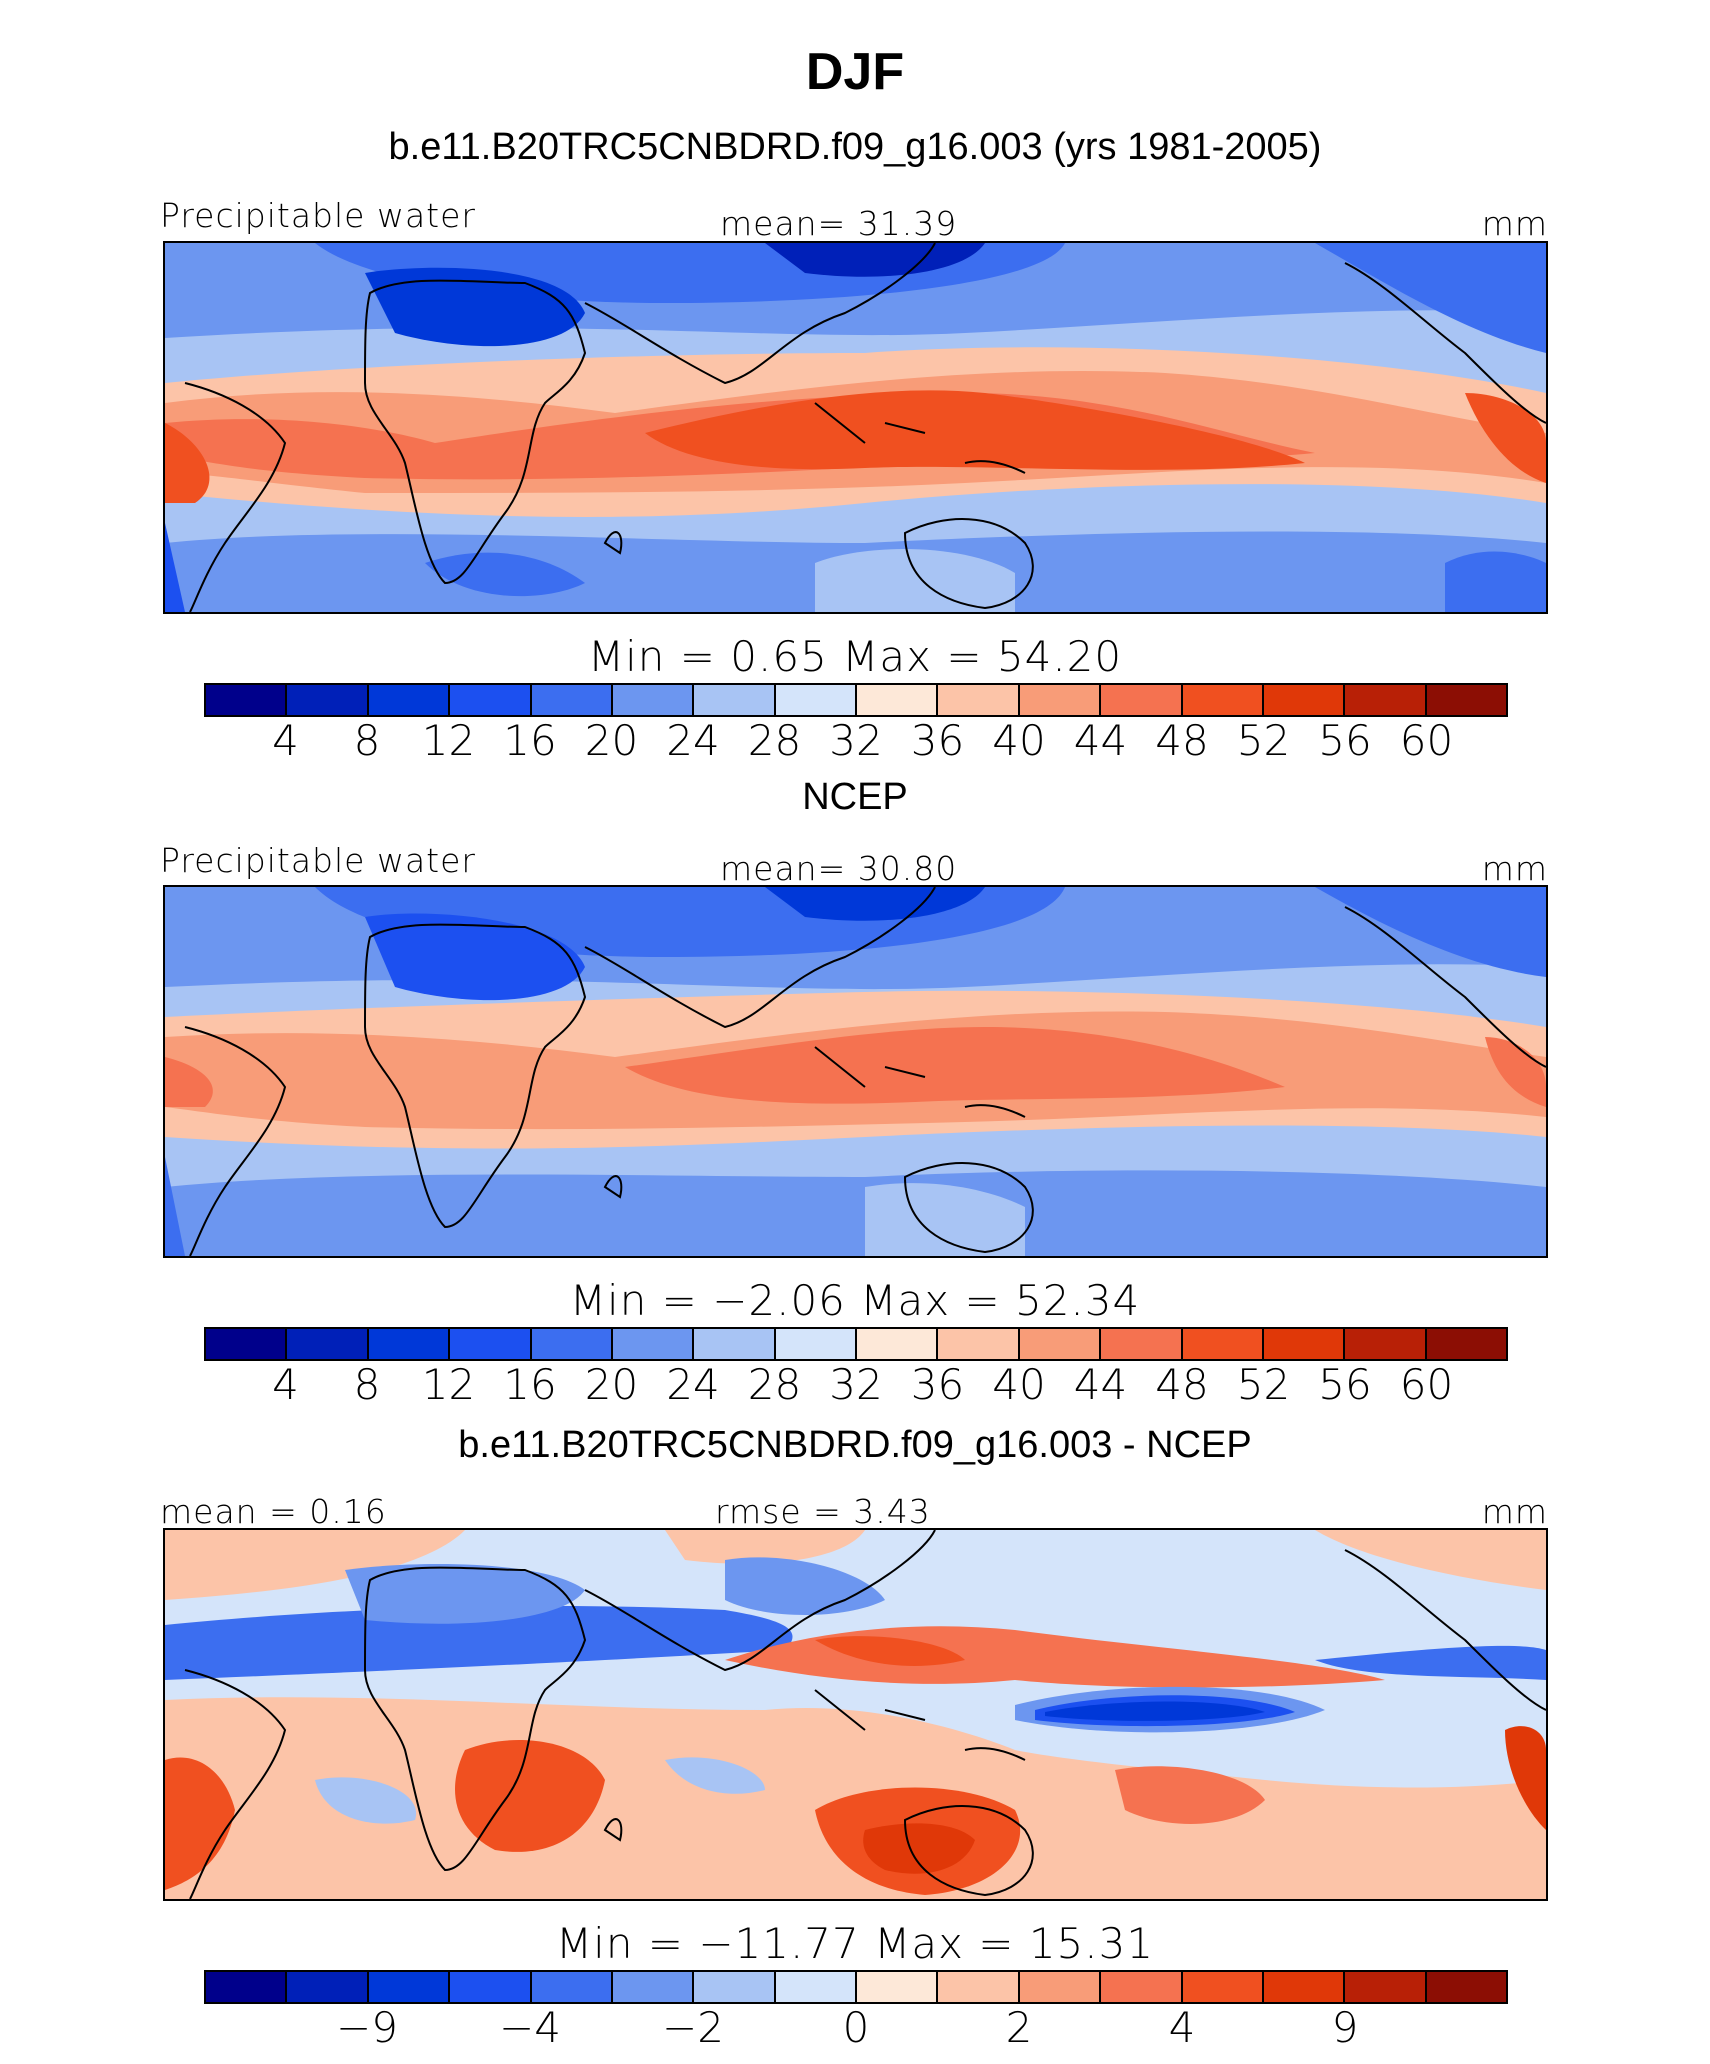 The height and width of the screenshot is (2064, 1710). What do you see at coordinates (1426, 1384) in the screenshot?
I see `tick-label: 60` at bounding box center [1426, 1384].